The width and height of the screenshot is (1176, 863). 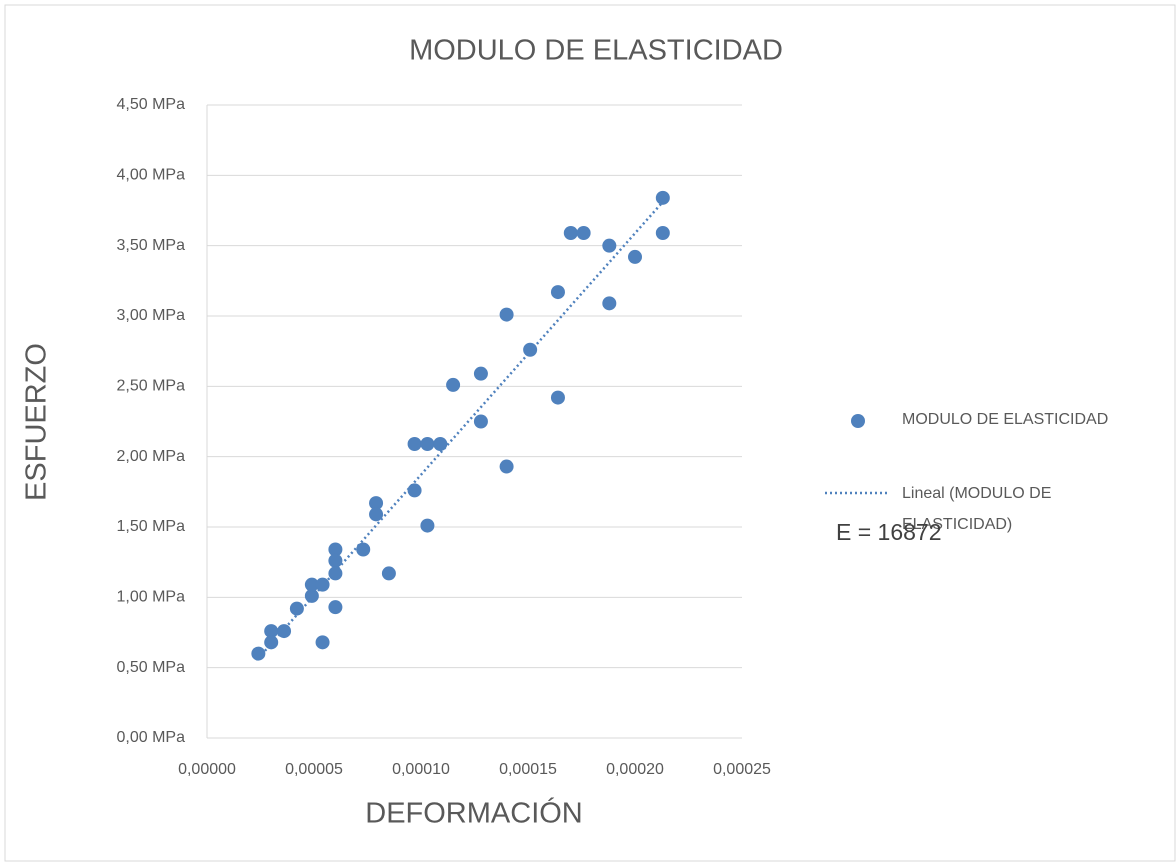 What do you see at coordinates (977, 509) in the screenshot?
I see `legend-trendline-label: Lineal (MODULO DE ELASTICIDAD)` at bounding box center [977, 509].